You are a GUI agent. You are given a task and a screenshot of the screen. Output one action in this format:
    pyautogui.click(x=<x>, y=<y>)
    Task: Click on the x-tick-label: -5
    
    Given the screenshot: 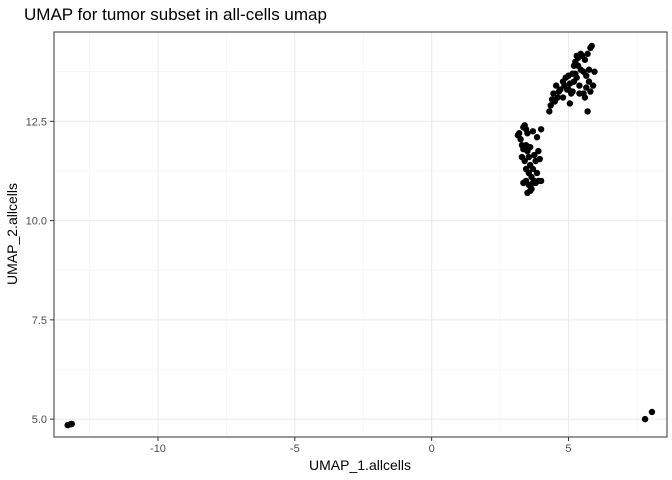 What is the action you would take?
    pyautogui.click(x=295, y=449)
    